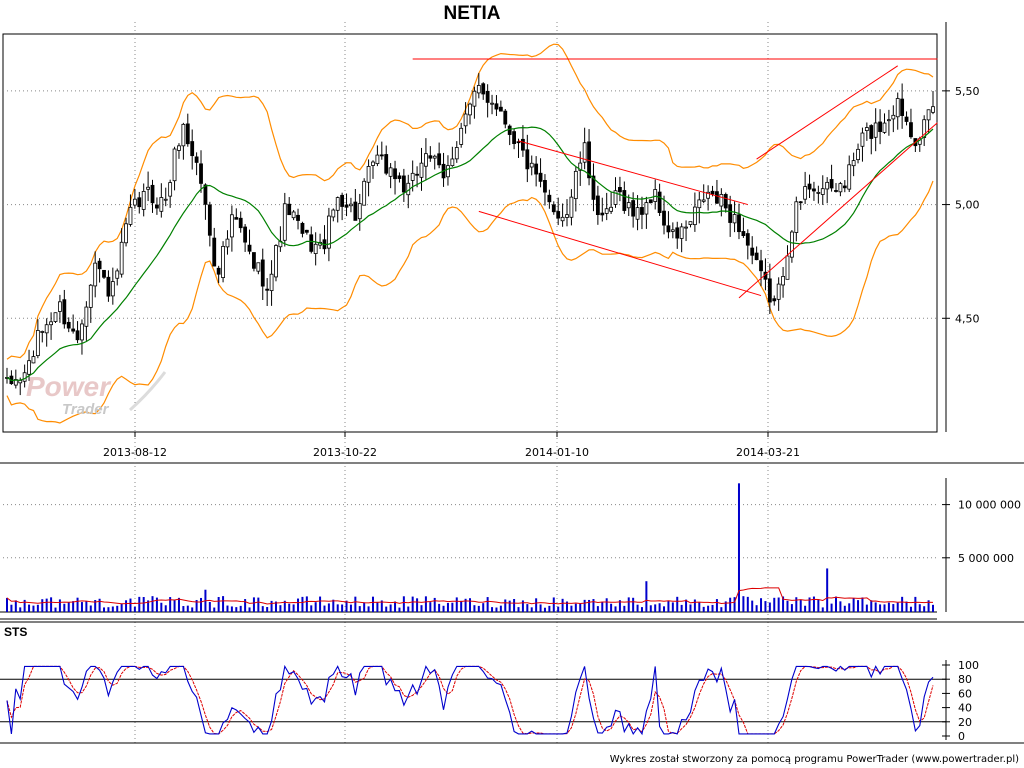 The width and height of the screenshot is (1024, 768). I want to click on uptrend-lower-line, so click(838, 210).